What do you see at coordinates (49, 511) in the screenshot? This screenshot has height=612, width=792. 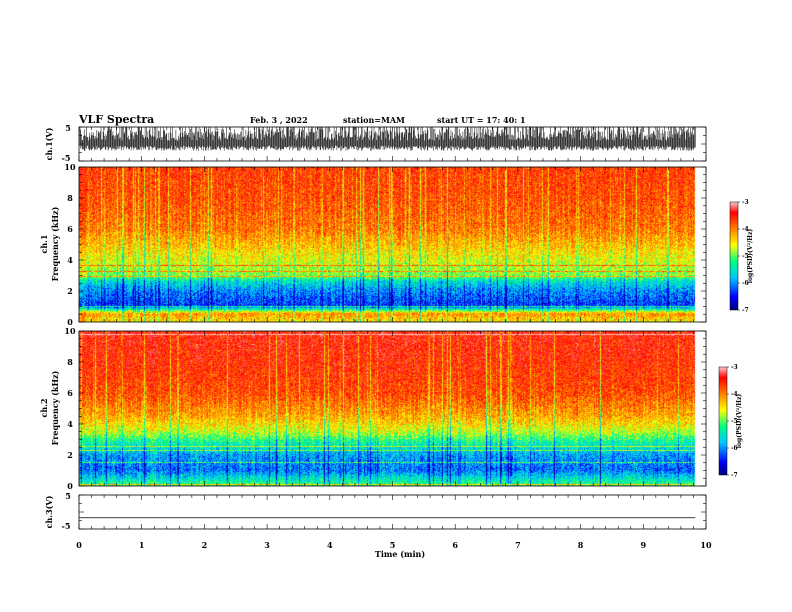 I see `ch3-waveform-ylabel: ch.3(V)` at bounding box center [49, 511].